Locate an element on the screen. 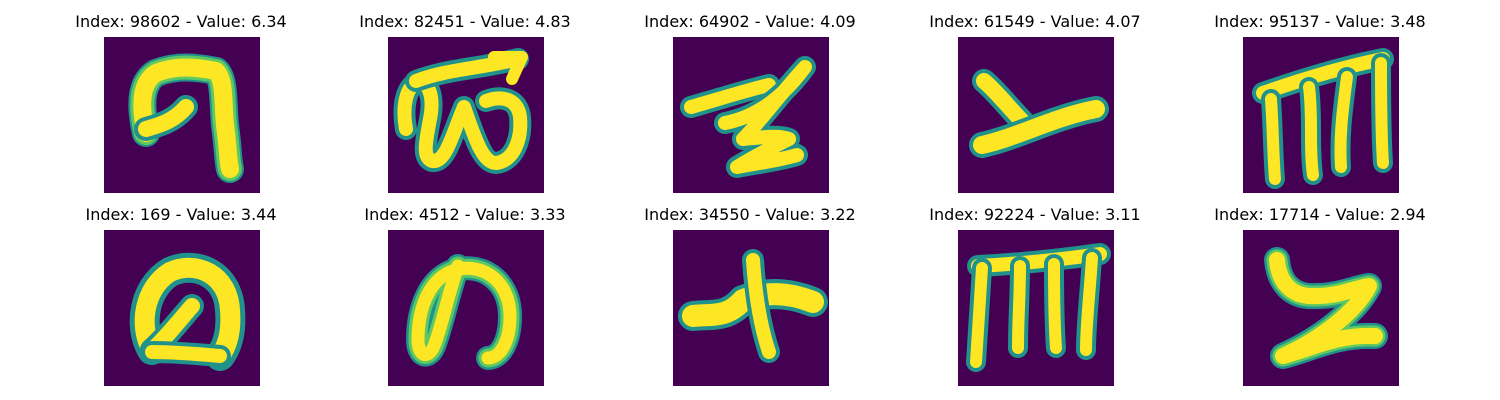 The height and width of the screenshot is (400, 1500). tile-4: Index: 61549 - Value: 4.07 is located at coordinates (1035, 104).